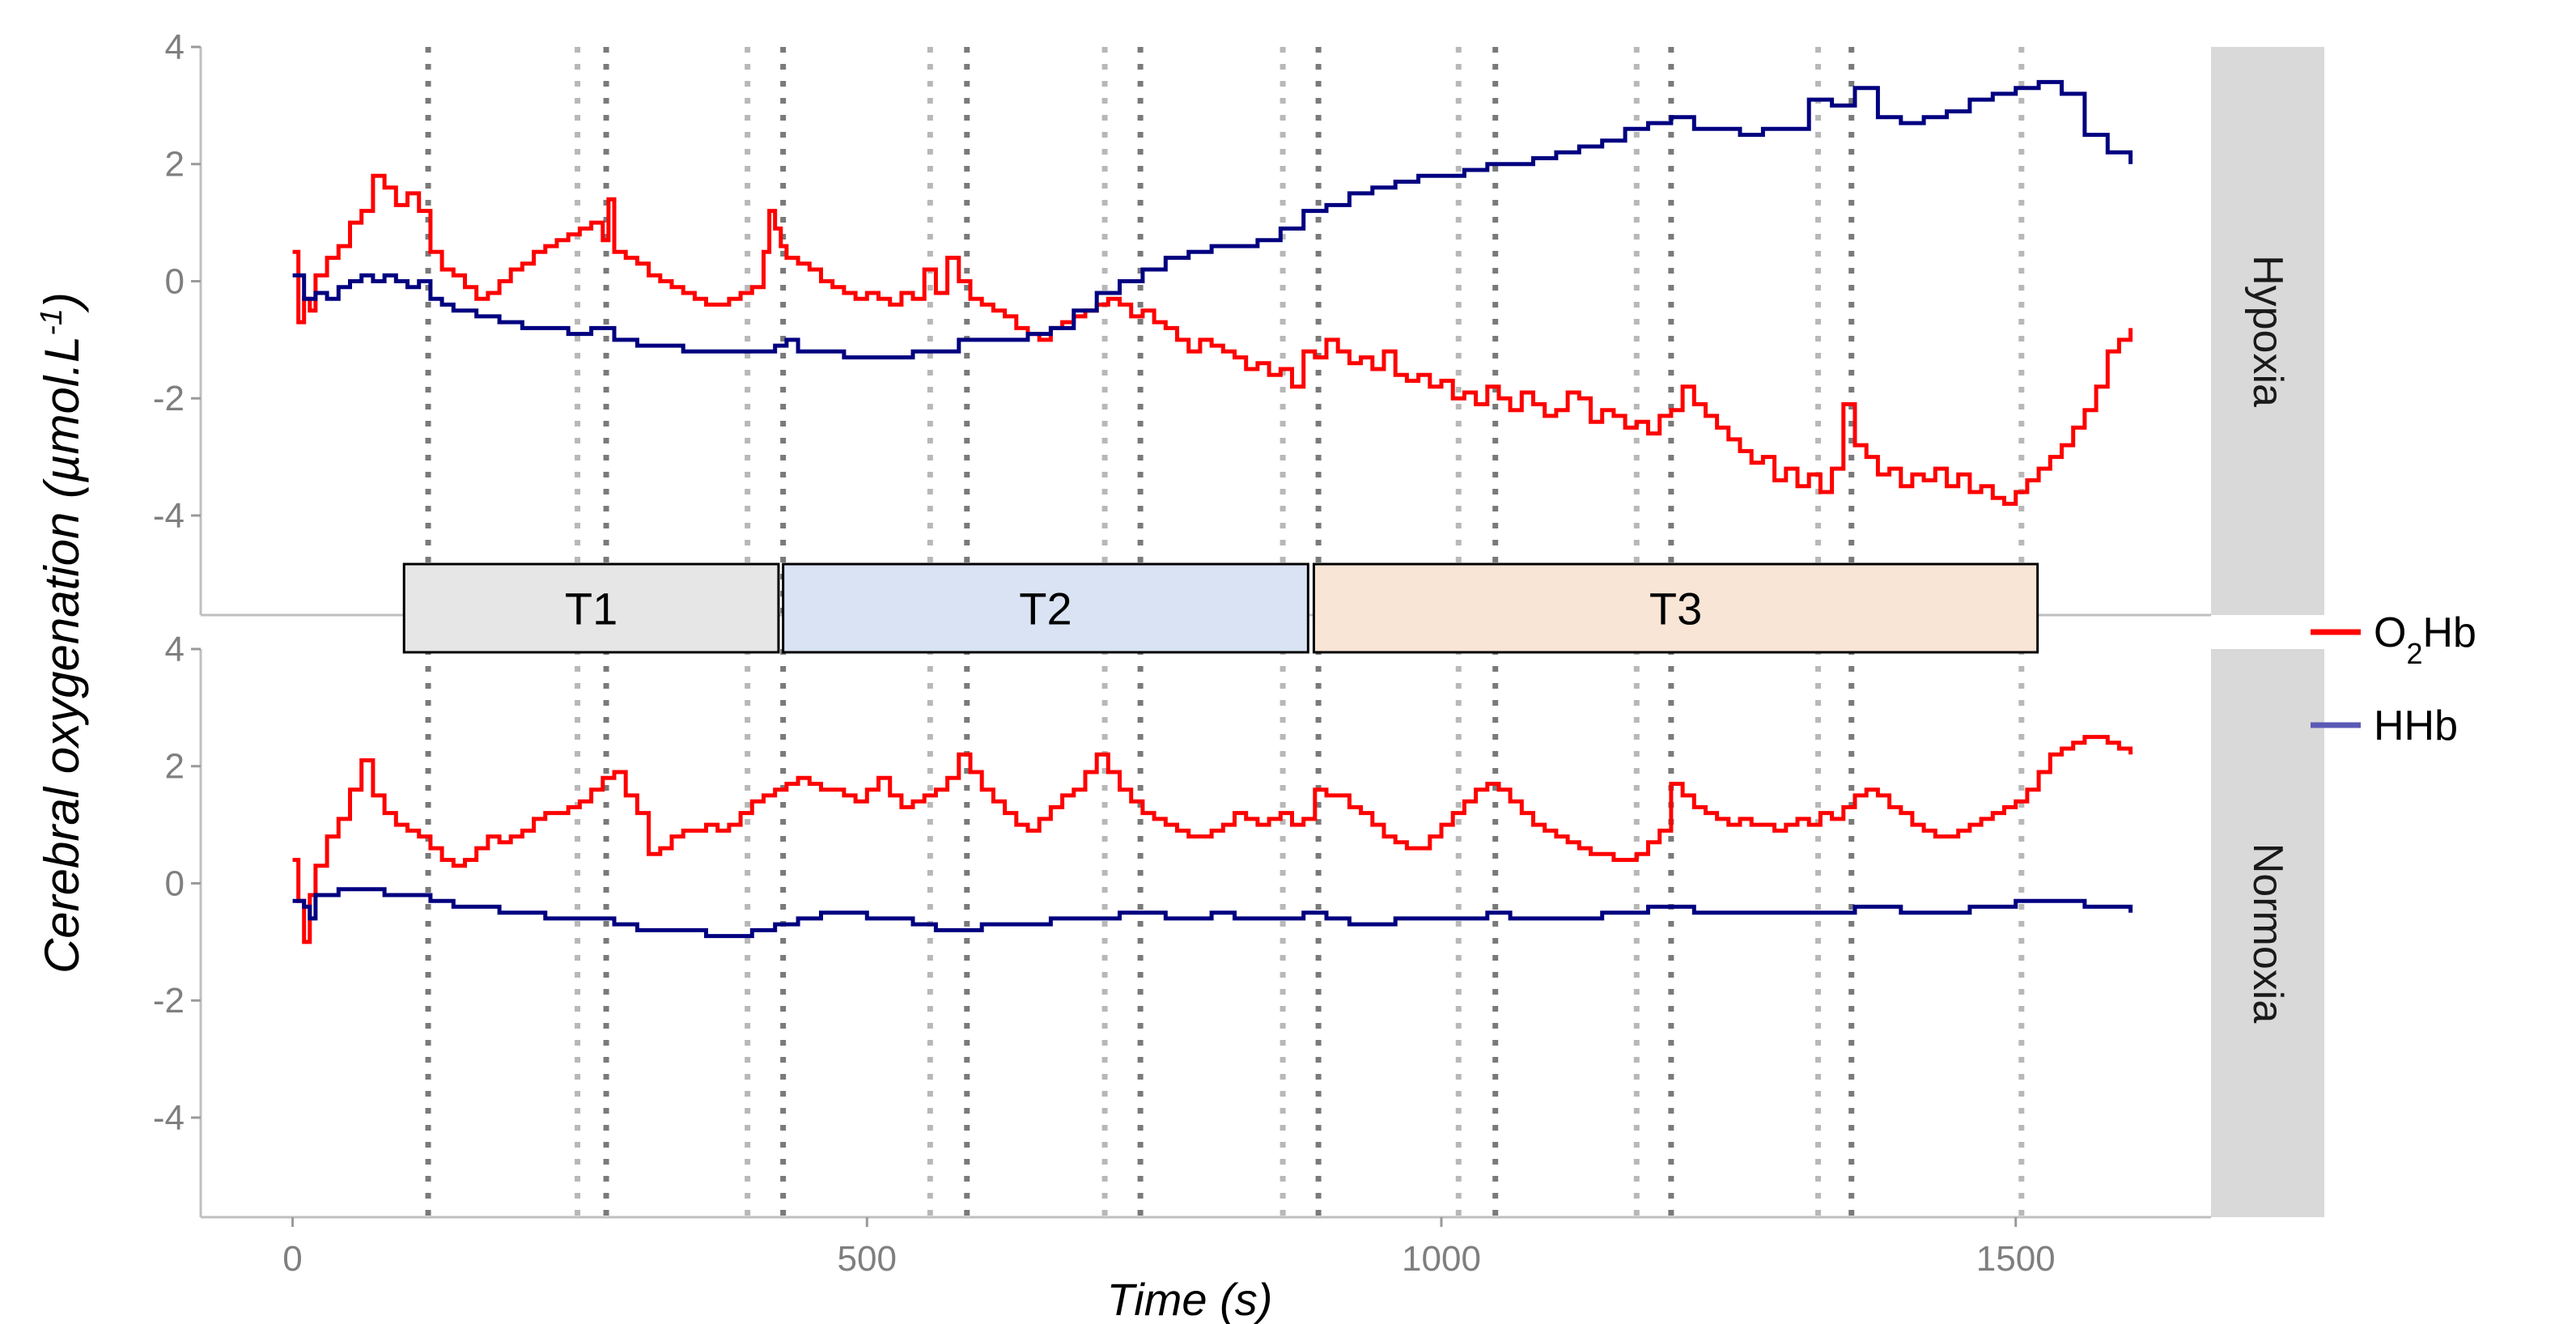  What do you see at coordinates (2425, 639) in the screenshot?
I see `legend-label-o2hb: O2Hb` at bounding box center [2425, 639].